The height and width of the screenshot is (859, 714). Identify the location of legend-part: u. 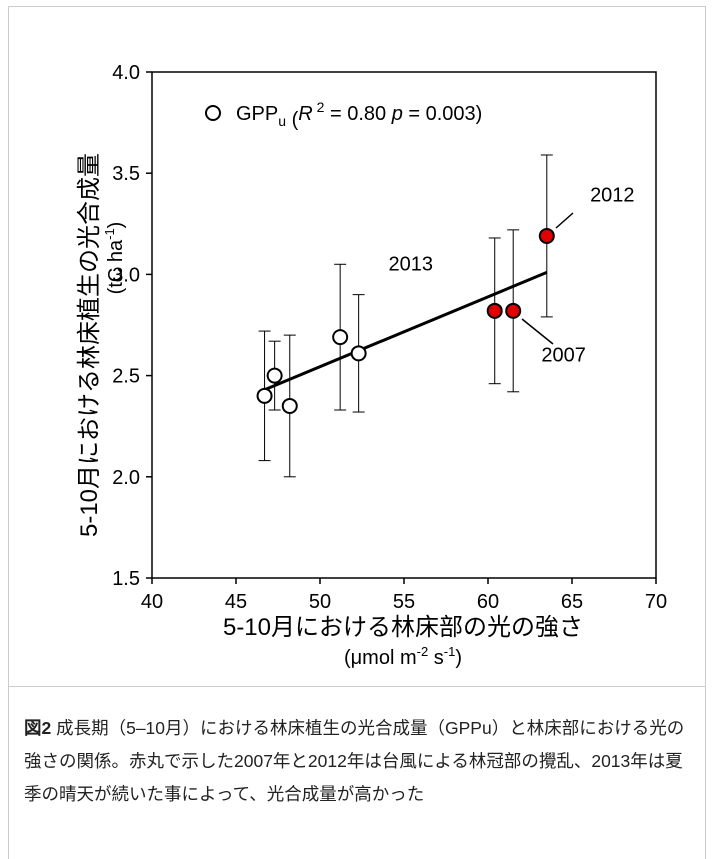
(282, 121).